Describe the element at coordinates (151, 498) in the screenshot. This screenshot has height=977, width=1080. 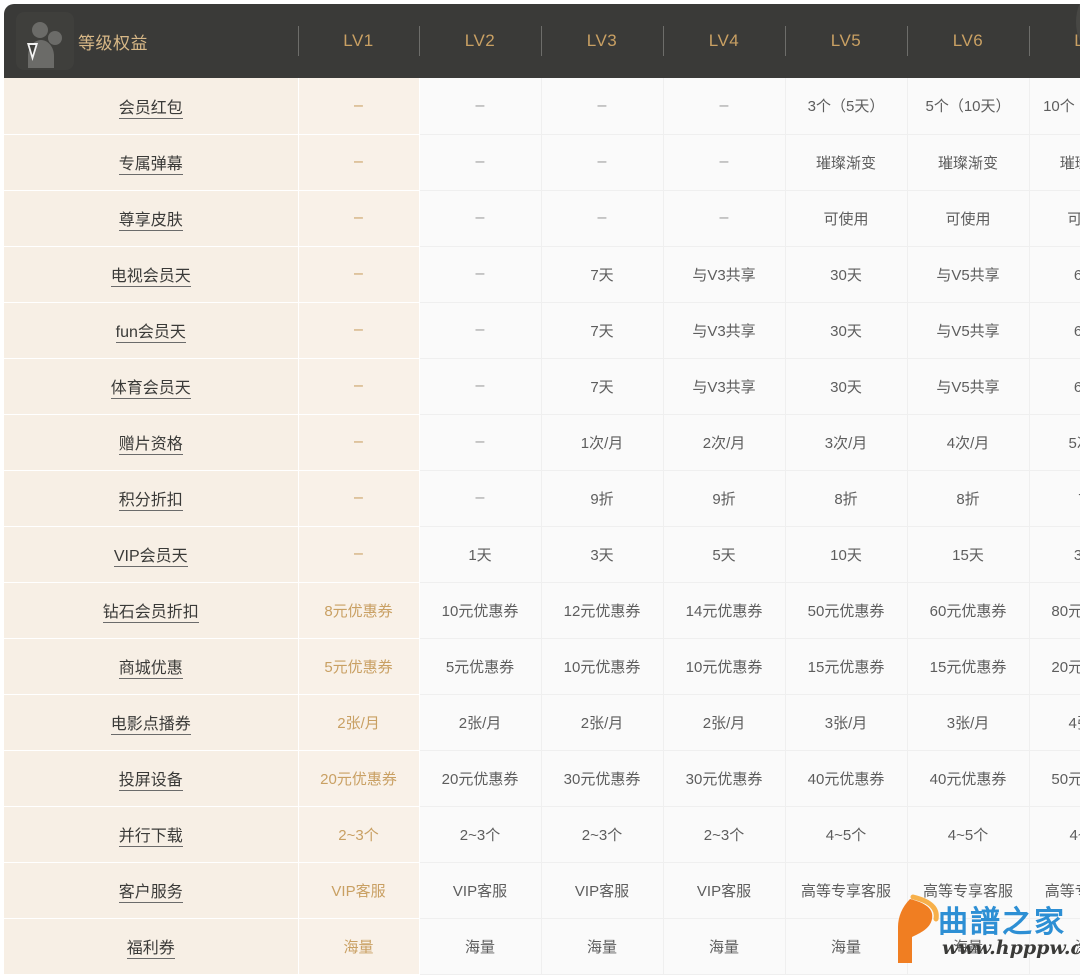
I see `row-label-cell: 积分折扣` at that location.